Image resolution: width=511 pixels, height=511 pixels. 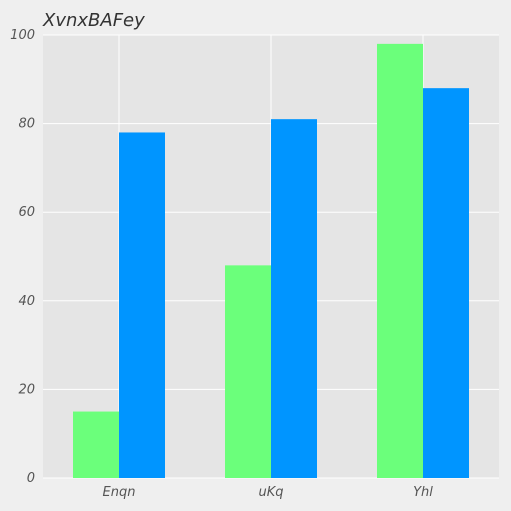 What do you see at coordinates (31, 478) in the screenshot?
I see `y-tick-label: 0` at bounding box center [31, 478].